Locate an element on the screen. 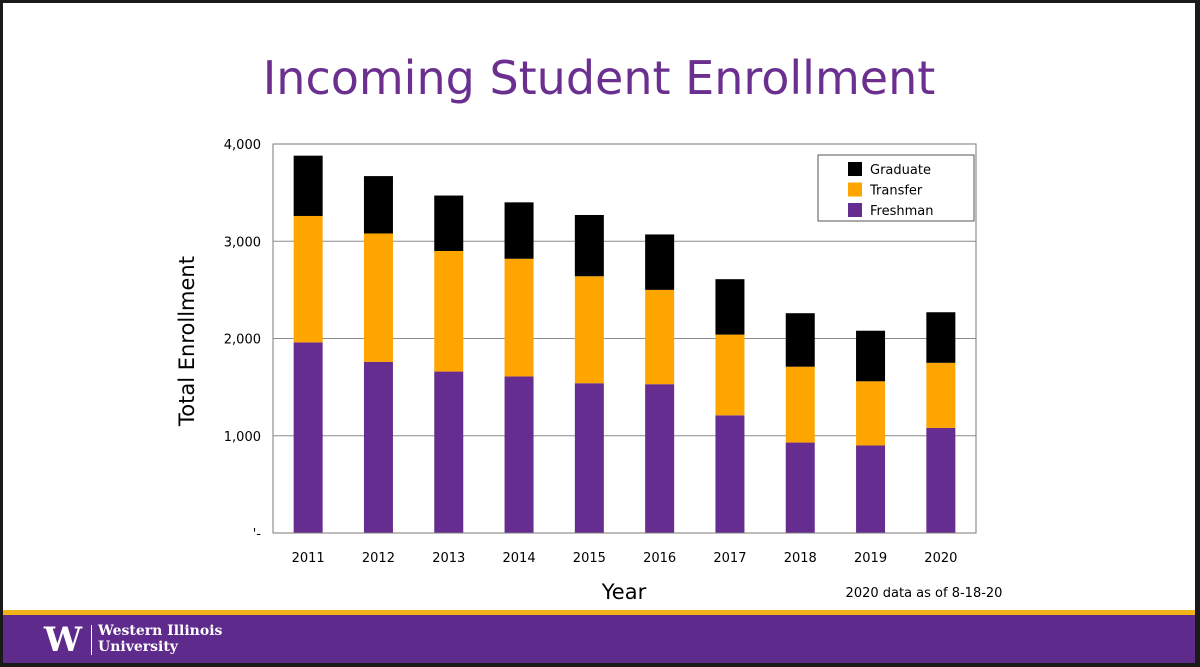 This screenshot has height=667, width=1200. wiu-logo-icon: W is located at coordinates (63, 639).